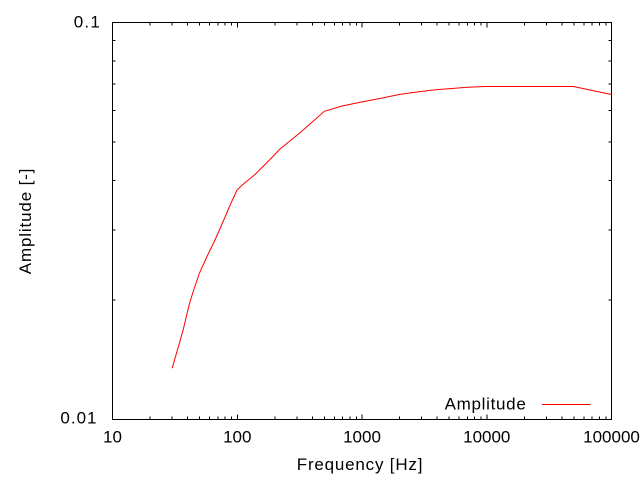 This screenshot has height=480, width=640. I want to click on svg-text: 10, so click(112, 437).